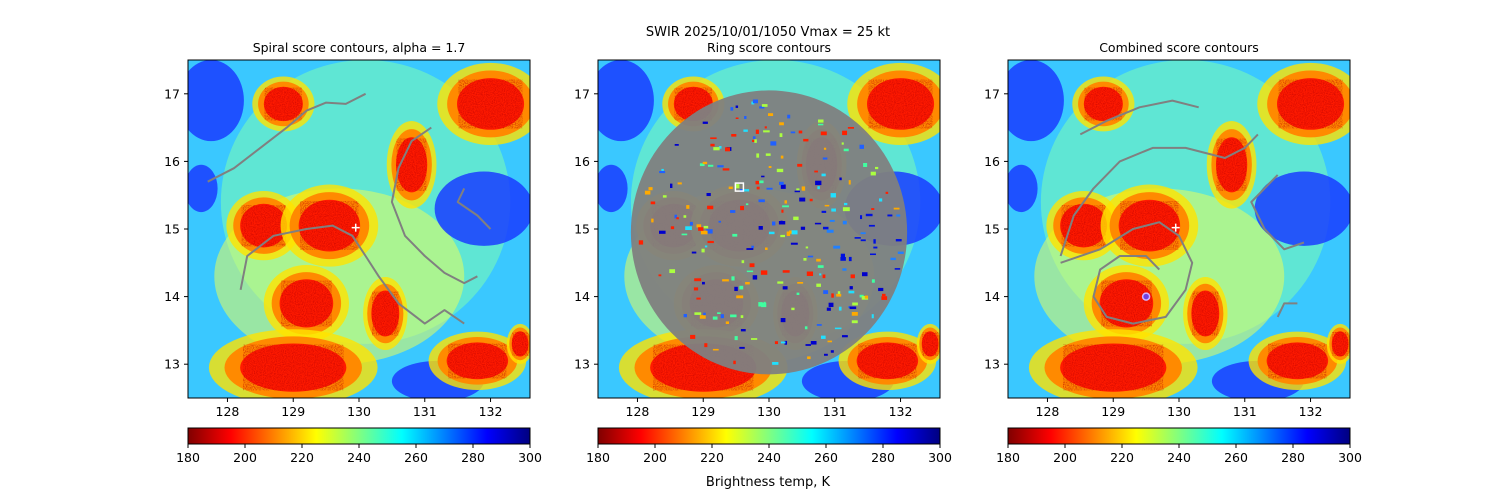 The width and height of the screenshot is (1500, 500). What do you see at coordinates (992, 296) in the screenshot?
I see `y-tick-label: 14` at bounding box center [992, 296].